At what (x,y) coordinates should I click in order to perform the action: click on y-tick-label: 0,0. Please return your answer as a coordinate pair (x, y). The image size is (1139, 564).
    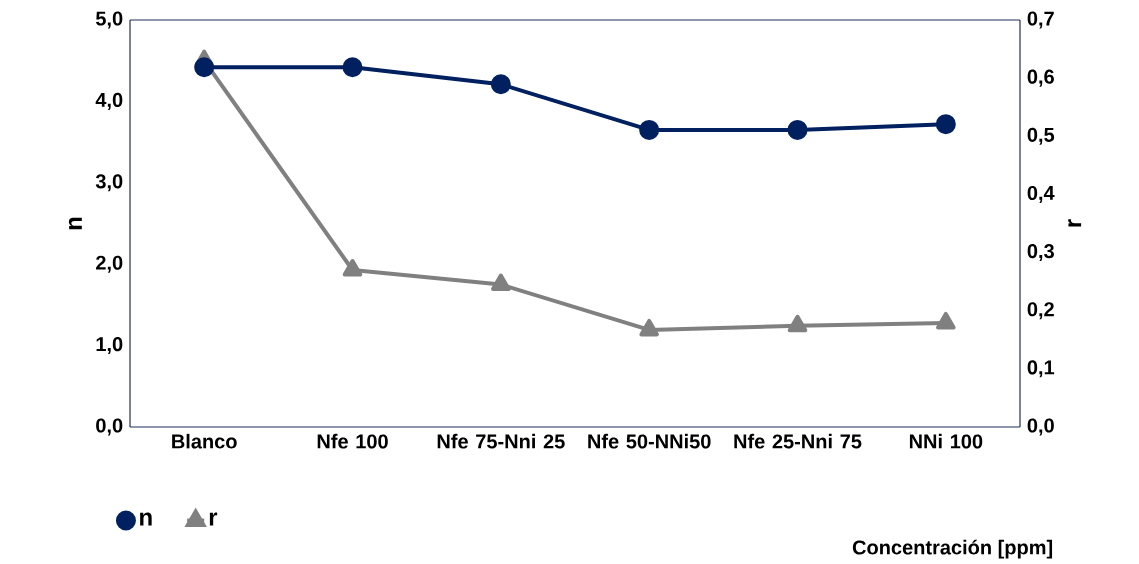
    Looking at the image, I should click on (109, 427).